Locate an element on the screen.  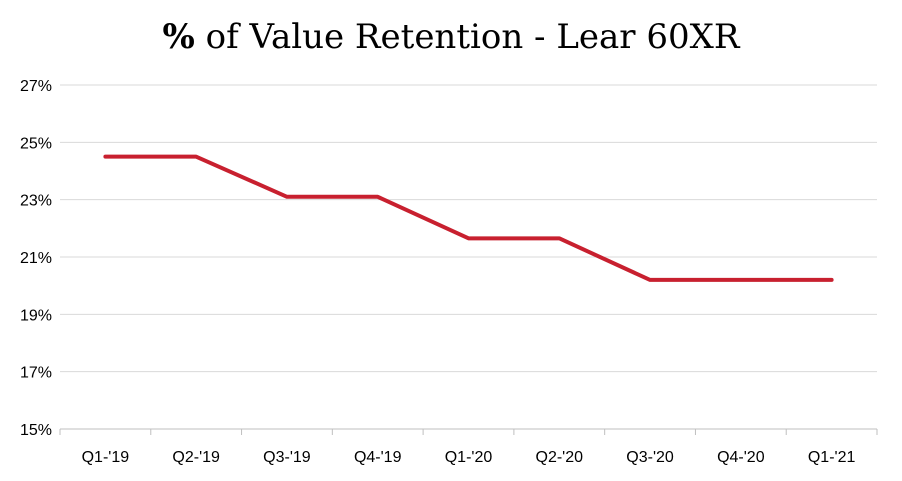
y-tick-label: 21% is located at coordinates (36, 258).